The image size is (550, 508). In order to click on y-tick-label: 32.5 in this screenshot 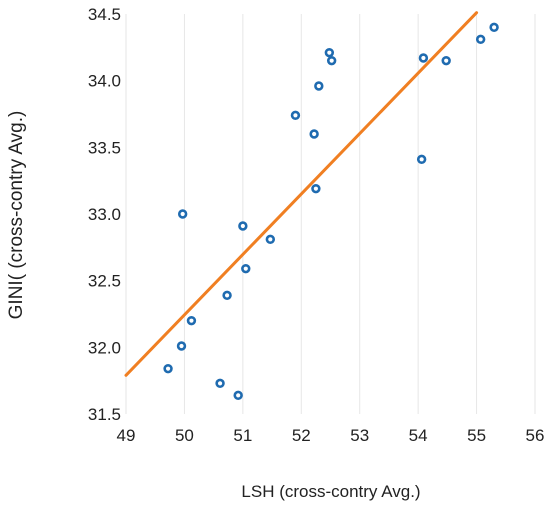, I will do `click(104, 281)`.